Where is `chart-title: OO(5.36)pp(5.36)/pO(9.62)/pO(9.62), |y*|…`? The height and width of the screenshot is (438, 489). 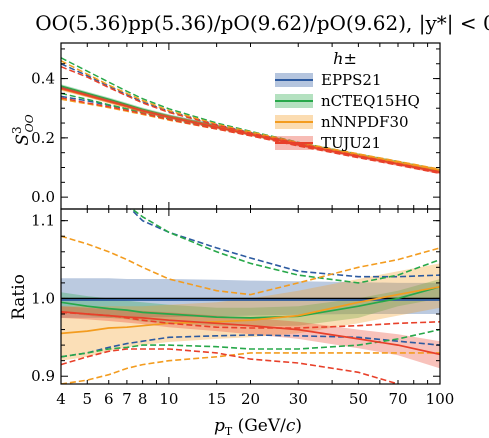 chart-title: OO(5.36)pp(5.36)/pO(9.62)/pO(9.62), |y*|… is located at coordinates (262, 23).